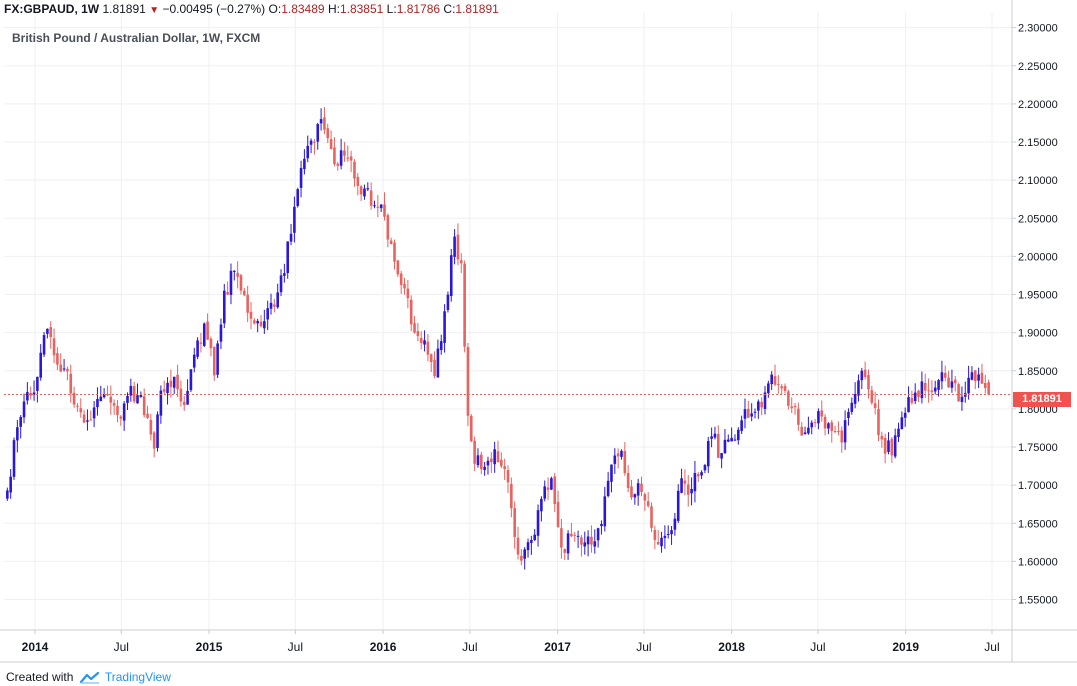 This screenshot has width=1077, height=686. I want to click on y-tick-label: 2.25000, so click(1038, 67).